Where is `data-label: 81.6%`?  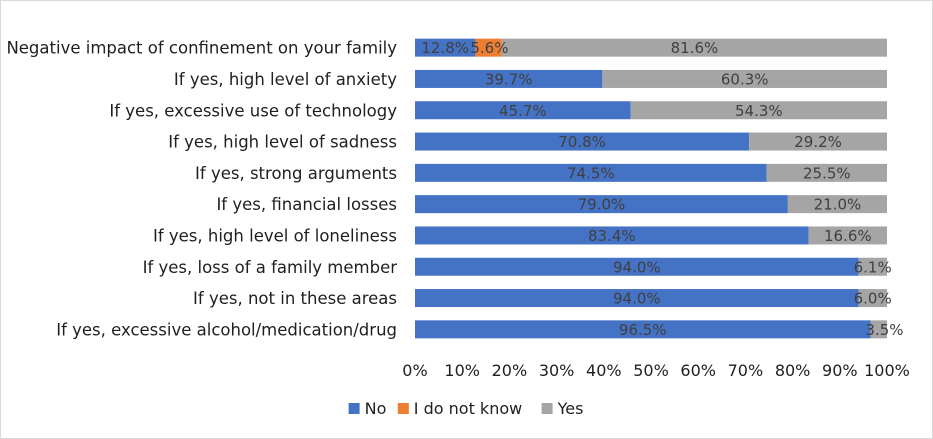
data-label: 81.6% is located at coordinates (695, 48).